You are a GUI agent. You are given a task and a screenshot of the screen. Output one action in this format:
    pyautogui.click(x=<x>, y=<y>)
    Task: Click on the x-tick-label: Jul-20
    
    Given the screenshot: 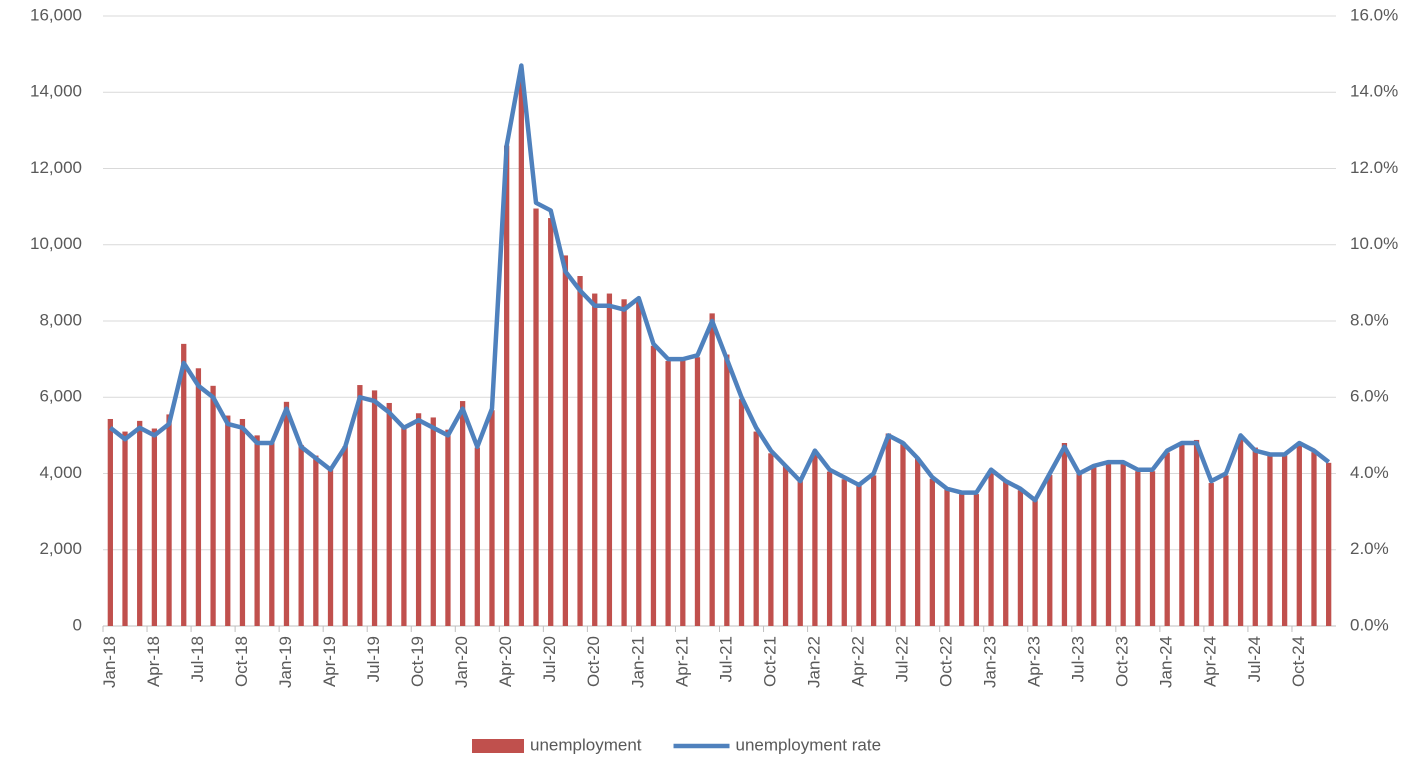 What is the action you would take?
    pyautogui.click(x=549, y=659)
    